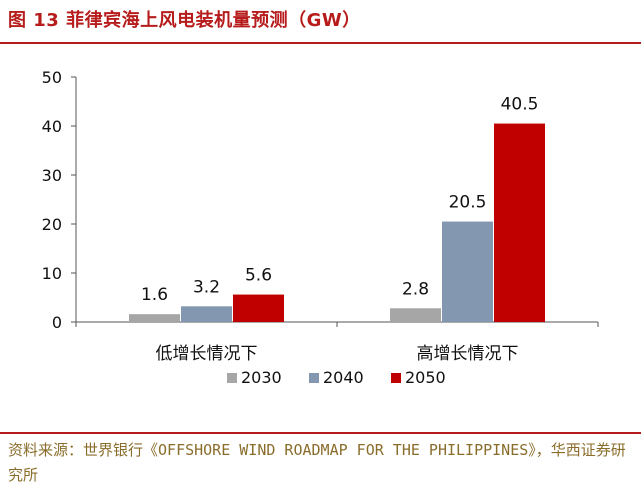  I want to click on data-label: 1.6, so click(154, 295).